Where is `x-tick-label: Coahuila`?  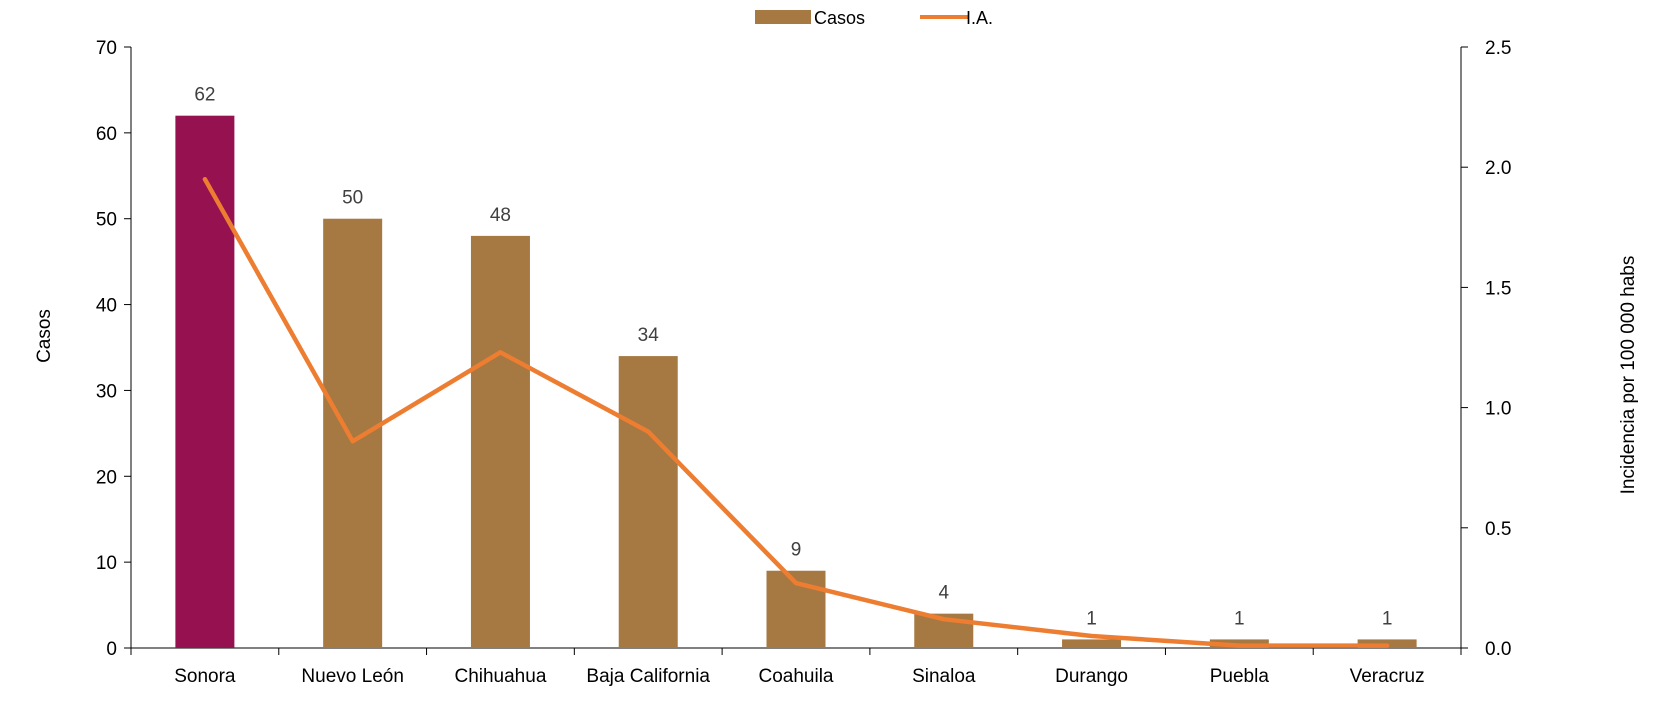
x-tick-label: Coahuila is located at coordinates (796, 676).